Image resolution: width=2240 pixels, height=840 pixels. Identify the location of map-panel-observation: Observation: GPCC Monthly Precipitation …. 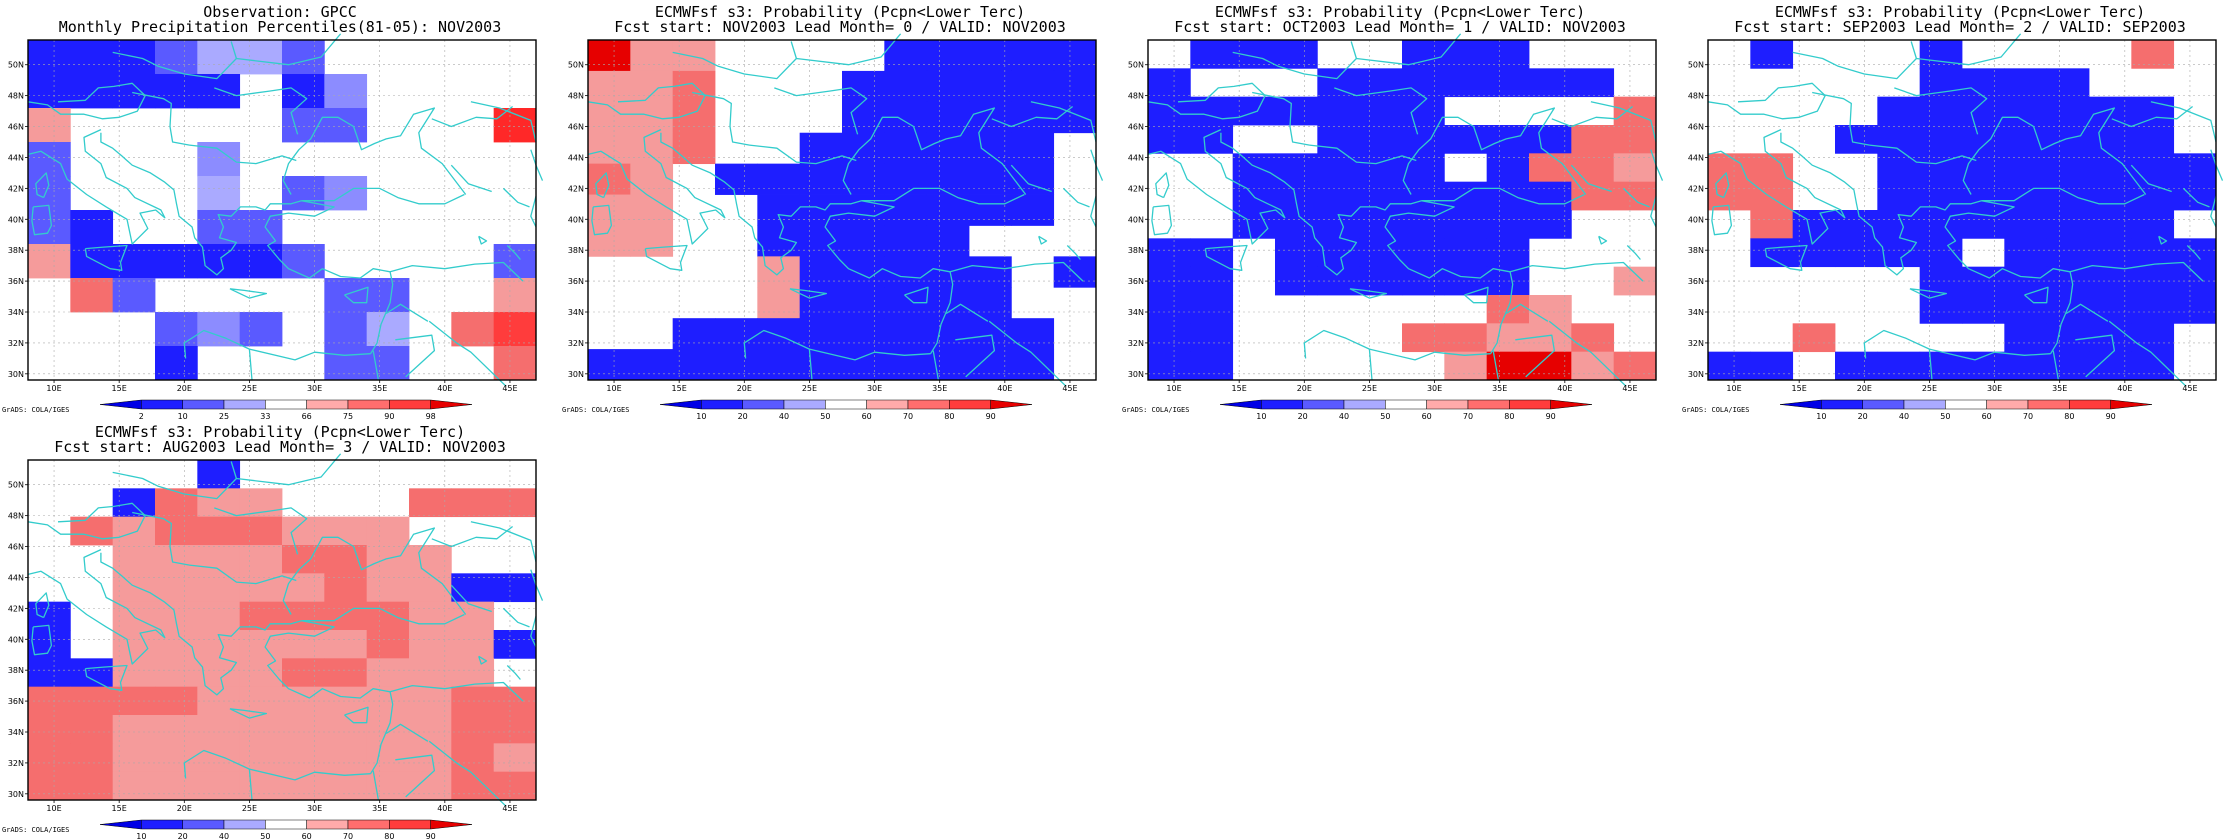
(280, 210).